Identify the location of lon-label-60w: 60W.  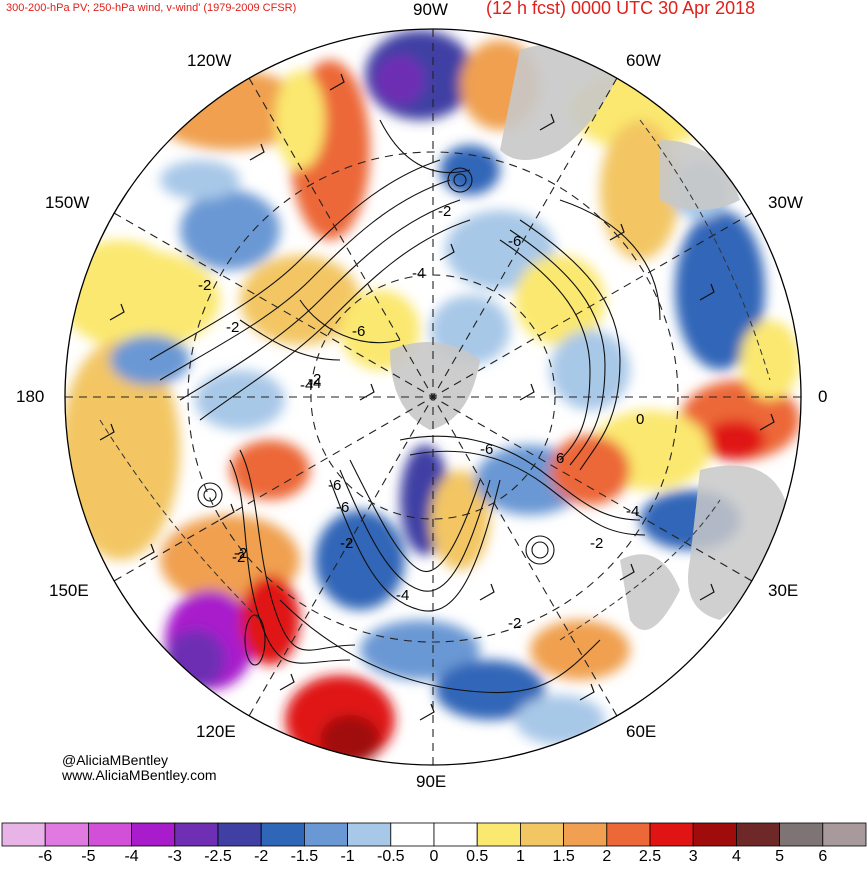
(643, 60).